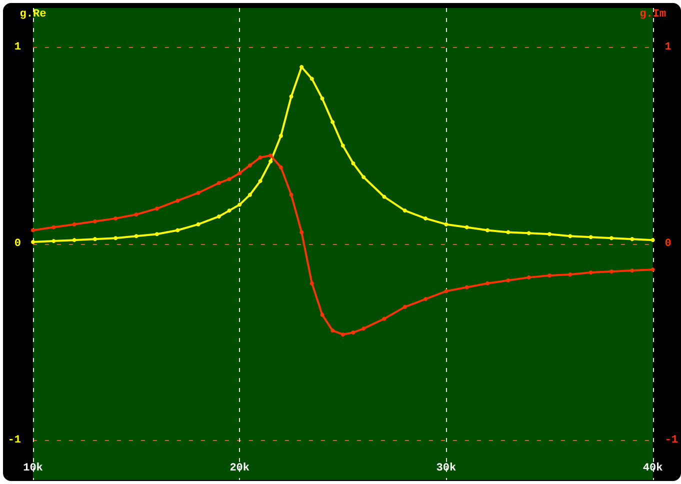  What do you see at coordinates (240, 468) in the screenshot?
I see `x-tick-label: 20k` at bounding box center [240, 468].